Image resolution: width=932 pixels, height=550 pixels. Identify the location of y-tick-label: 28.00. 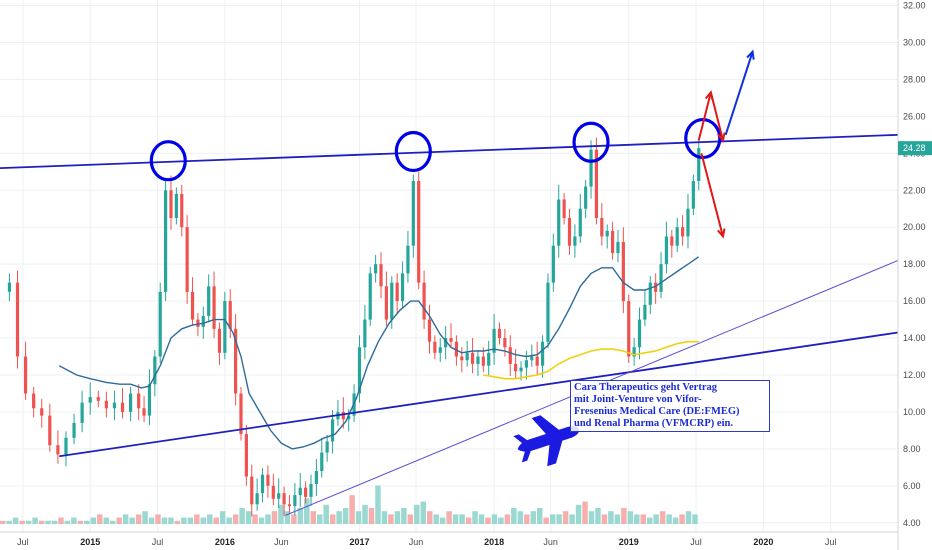
(914, 79).